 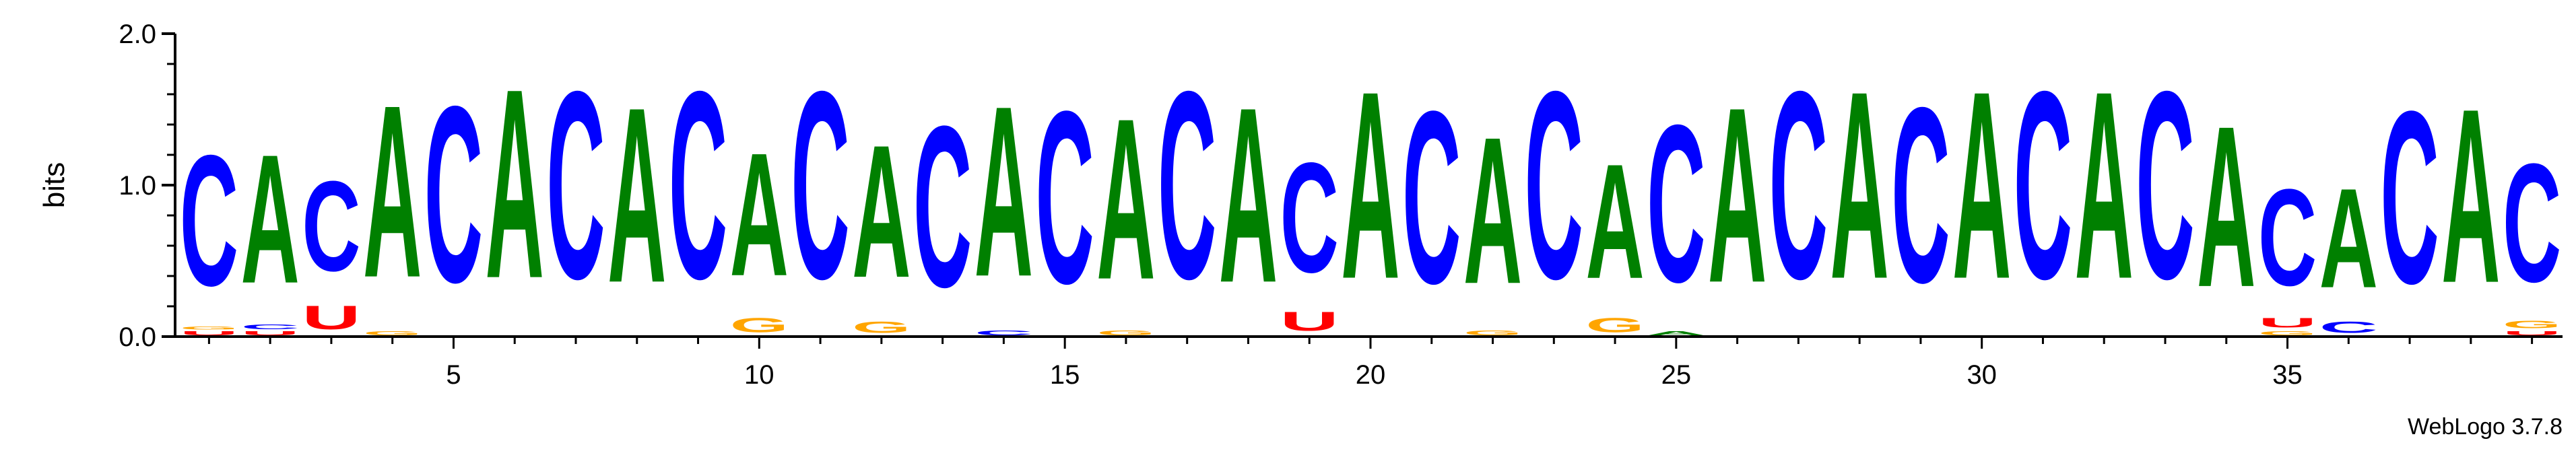 What do you see at coordinates (942, 207) in the screenshot?
I see `letter-C-pos-13: C` at bounding box center [942, 207].